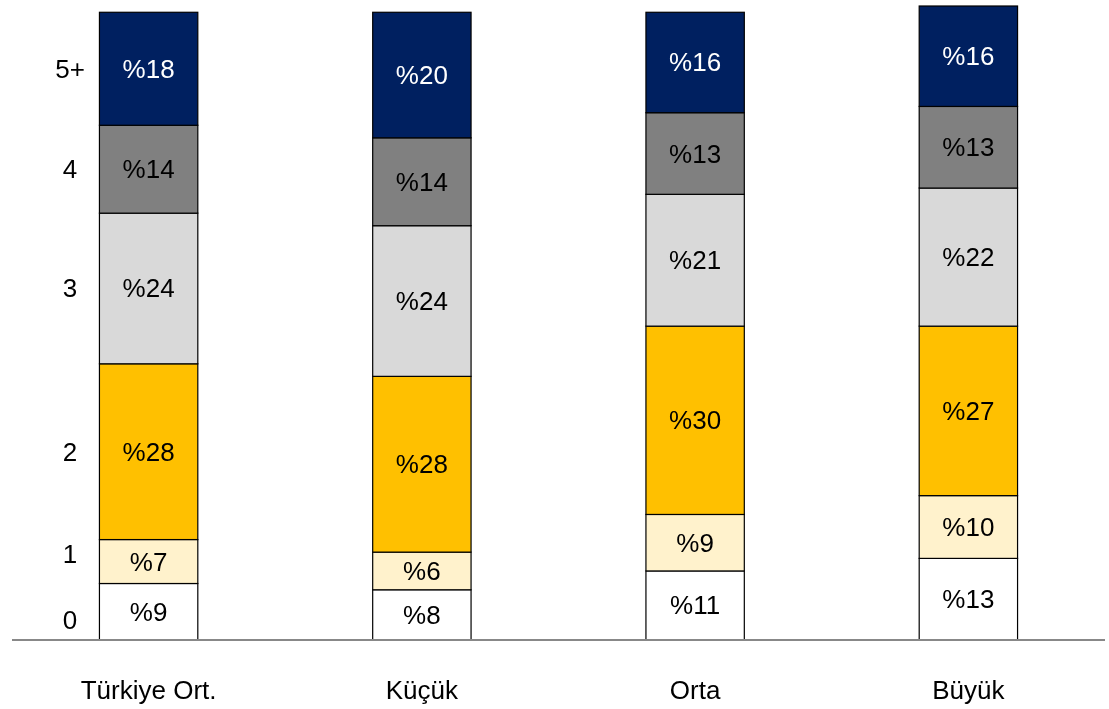 The width and height of the screenshot is (1109, 709). I want to click on series-label: 3, so click(70, 288).